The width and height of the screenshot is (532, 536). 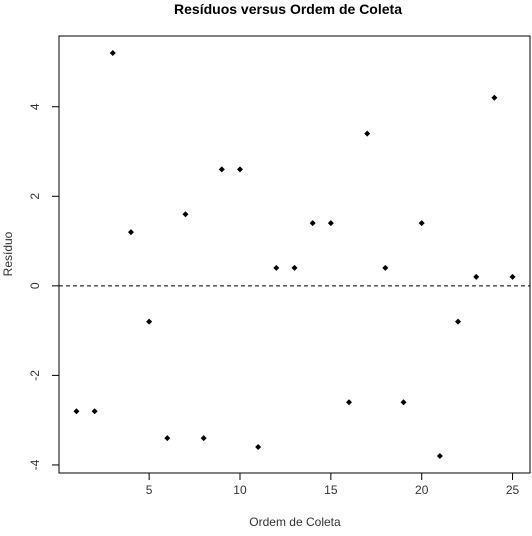 What do you see at coordinates (8, 253) in the screenshot?
I see `y-axis-label: Resíduo` at bounding box center [8, 253].